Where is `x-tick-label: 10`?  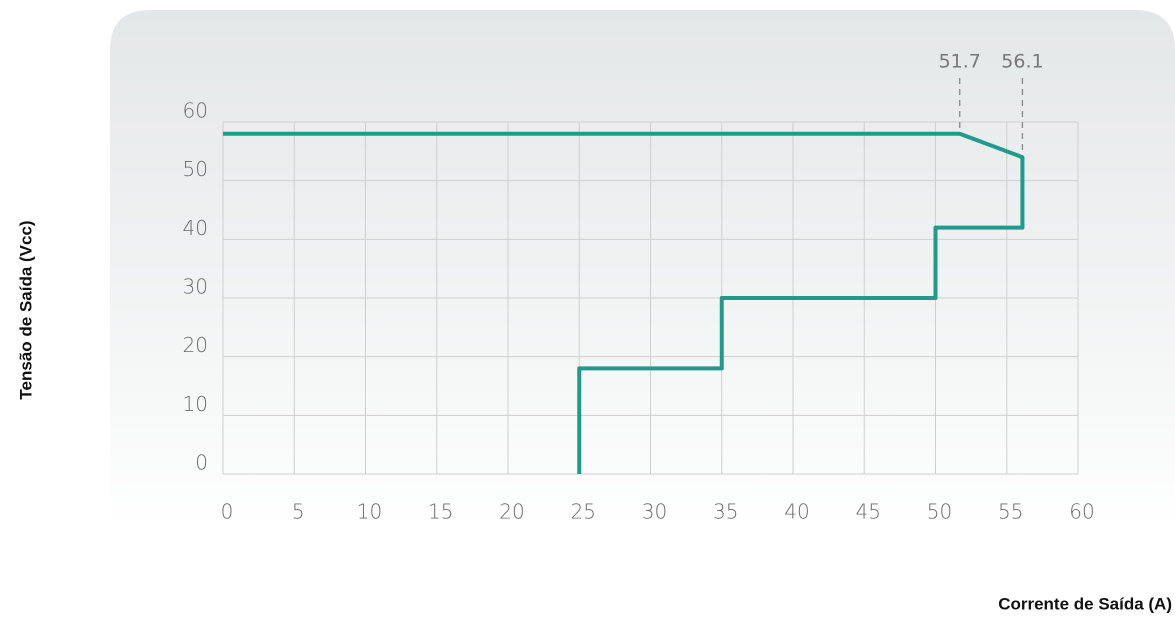 x-tick-label: 10 is located at coordinates (369, 512).